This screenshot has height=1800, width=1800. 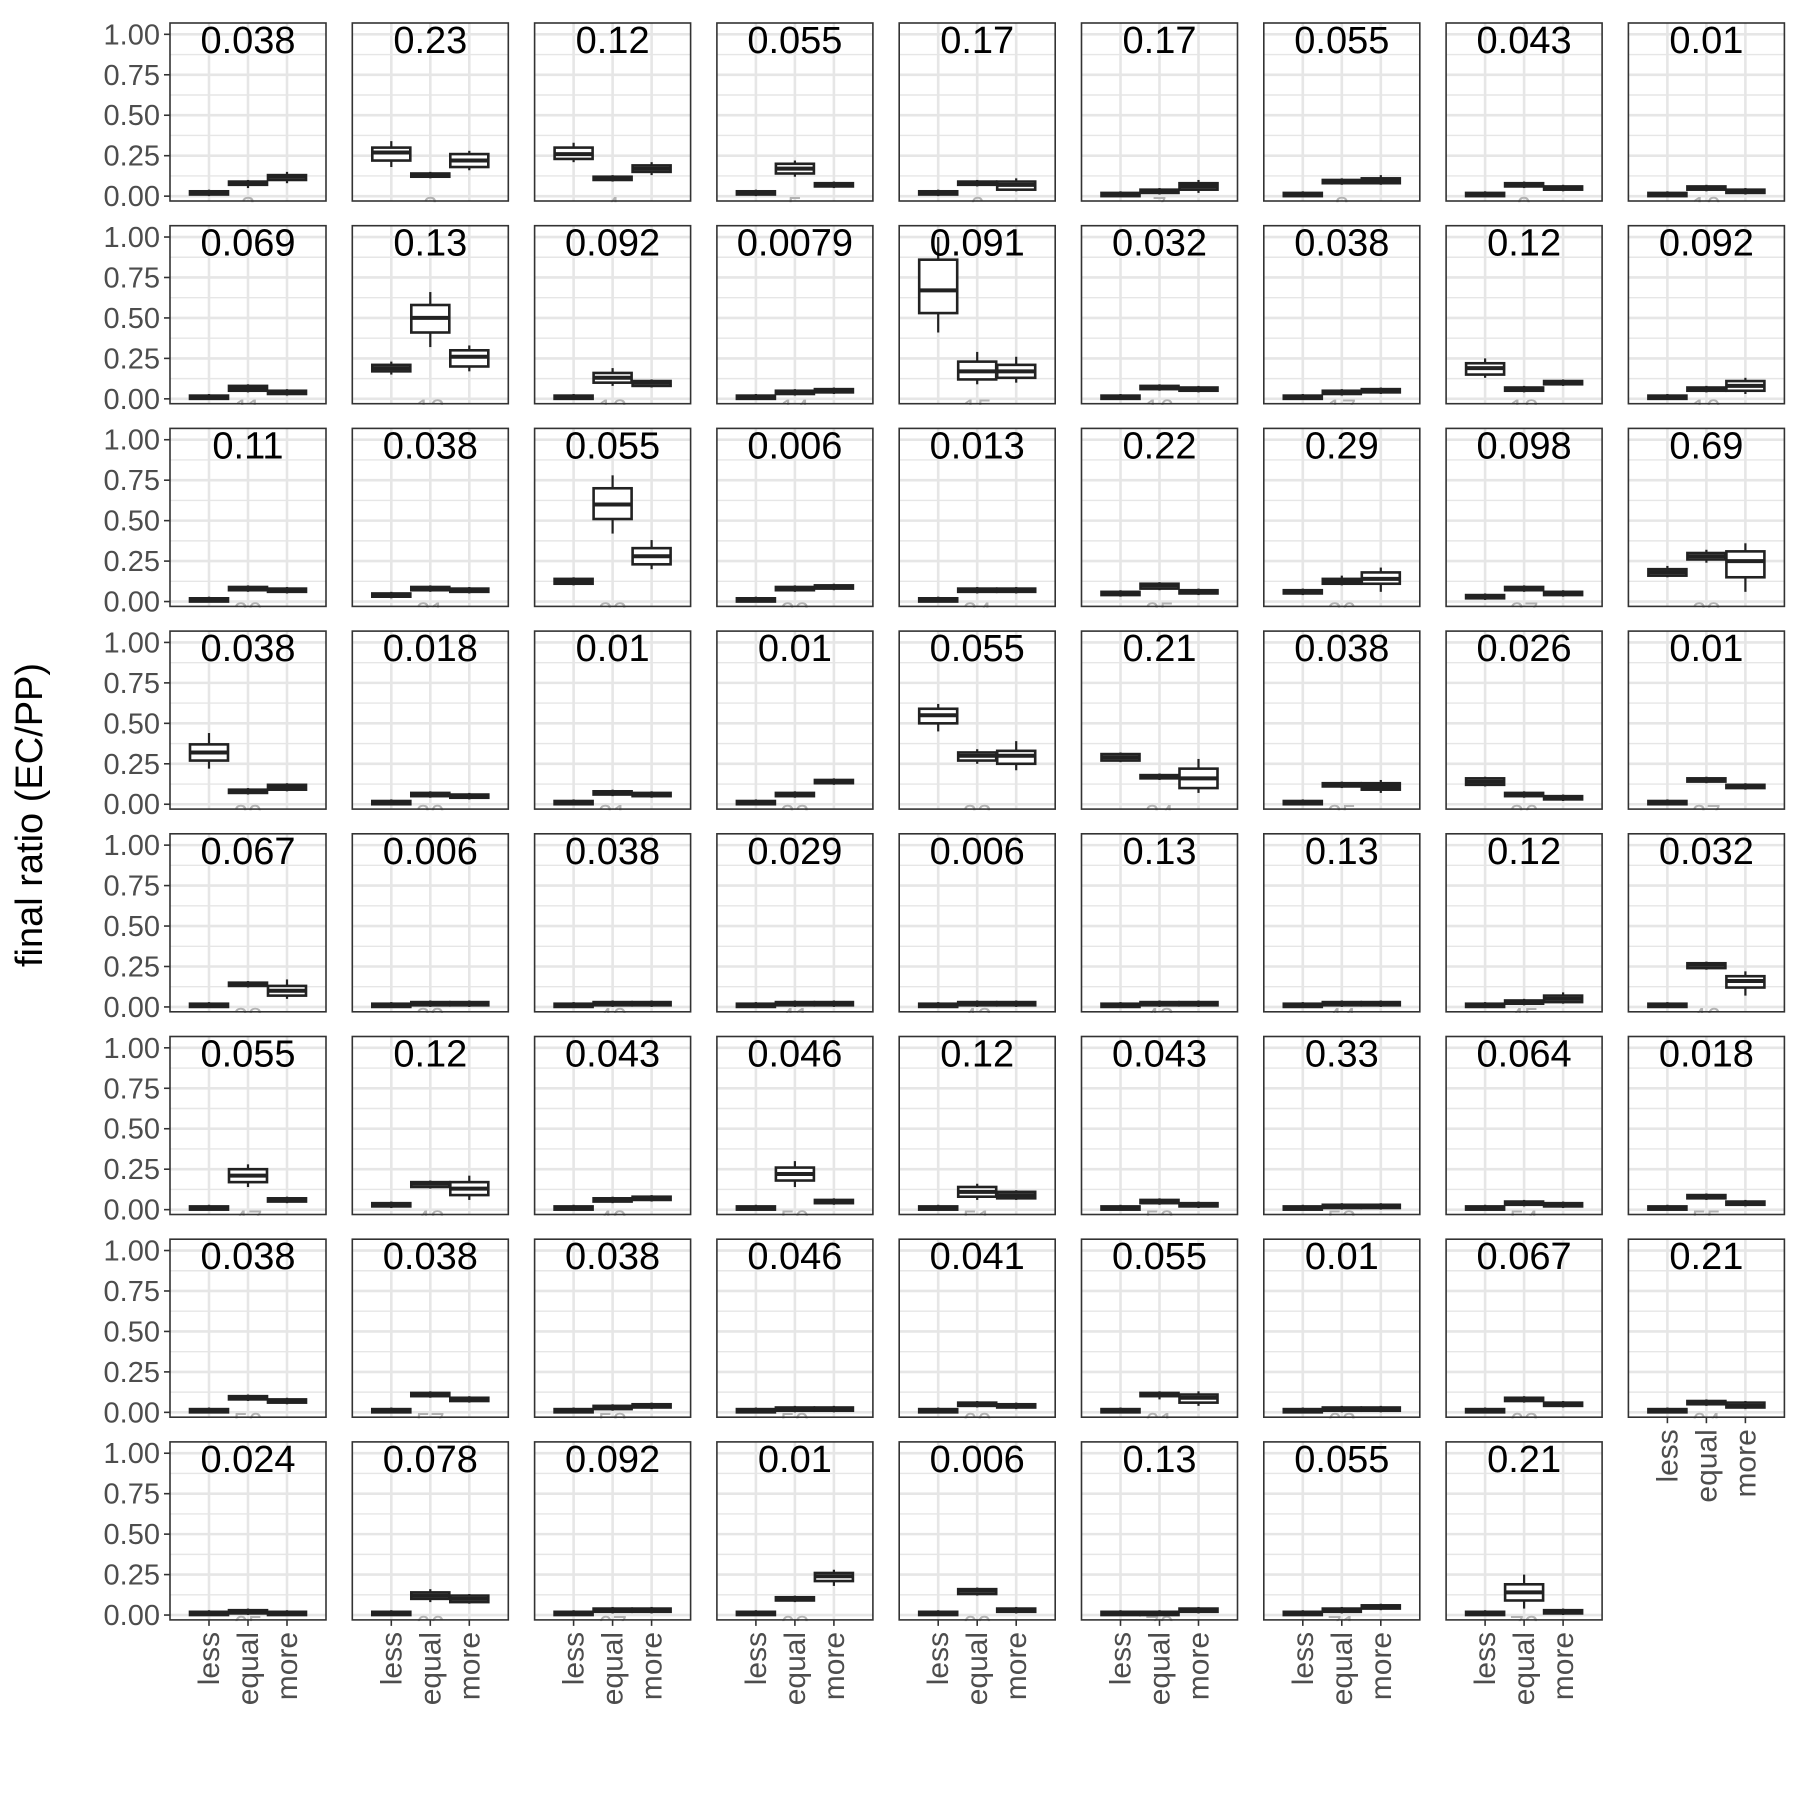 I want to click on panel-value-label: 0.23, so click(x=430, y=41).